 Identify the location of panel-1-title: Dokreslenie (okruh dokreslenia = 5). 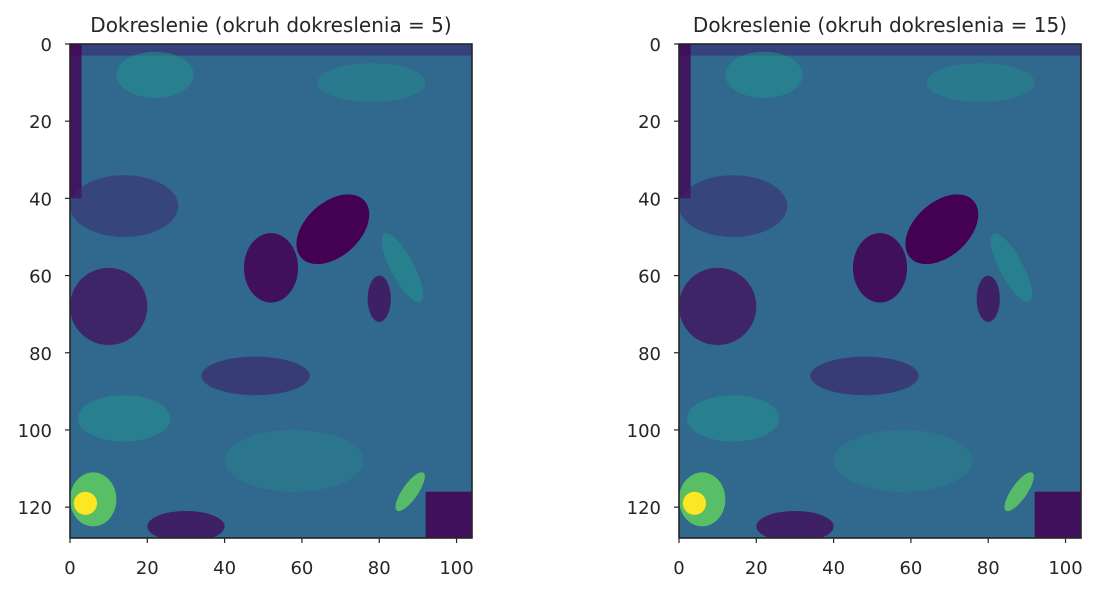
(270, 25).